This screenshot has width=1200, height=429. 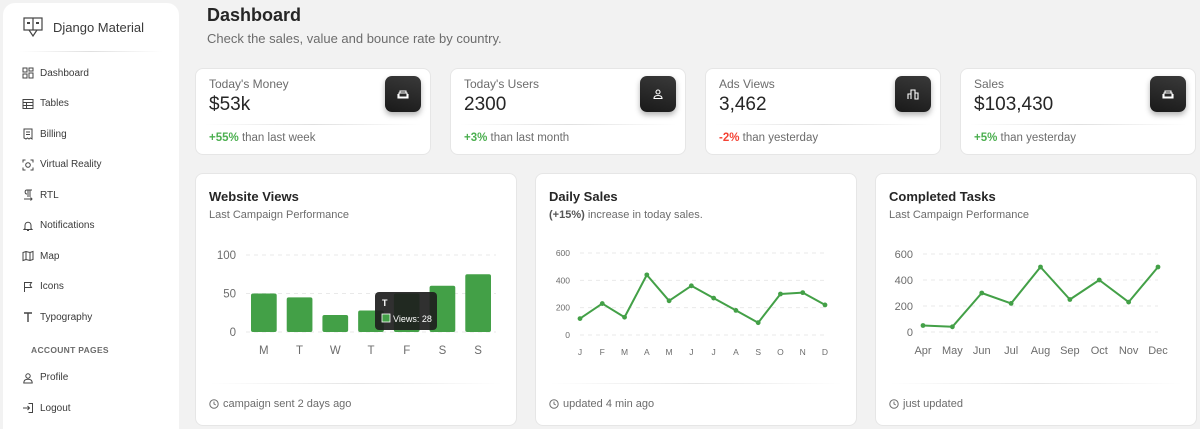 What do you see at coordinates (743, 104) in the screenshot?
I see `stat-value: 3,462` at bounding box center [743, 104].